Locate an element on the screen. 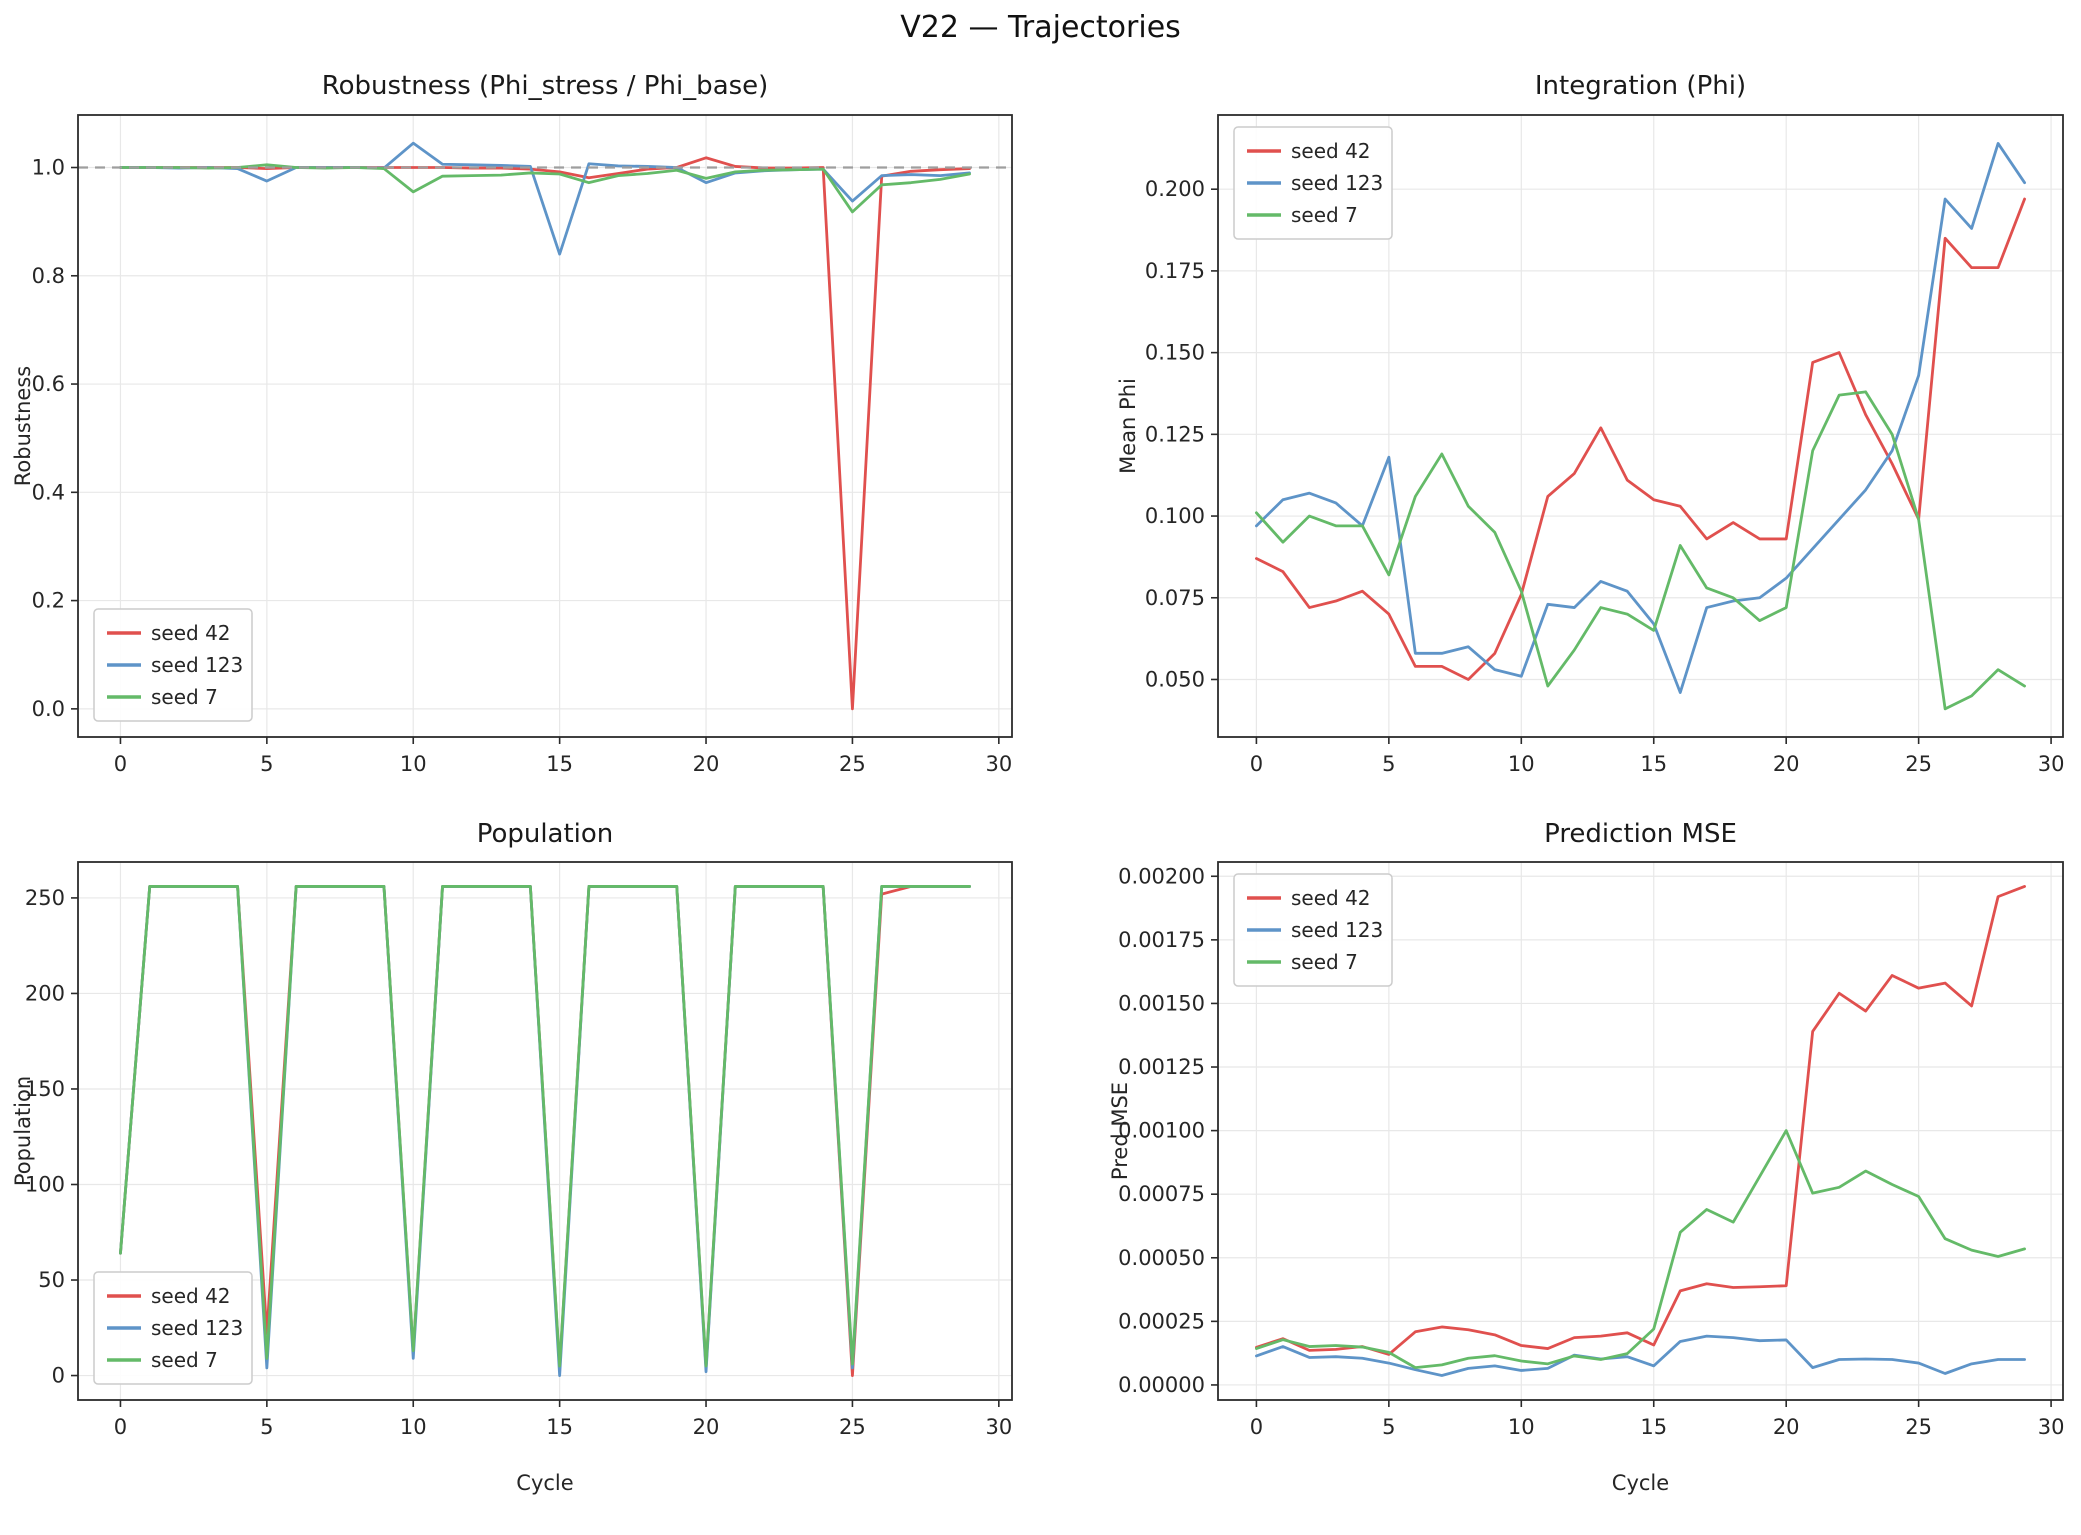 The image size is (2081, 1535). y-tick-label: 0.075 is located at coordinates (1175, 598).